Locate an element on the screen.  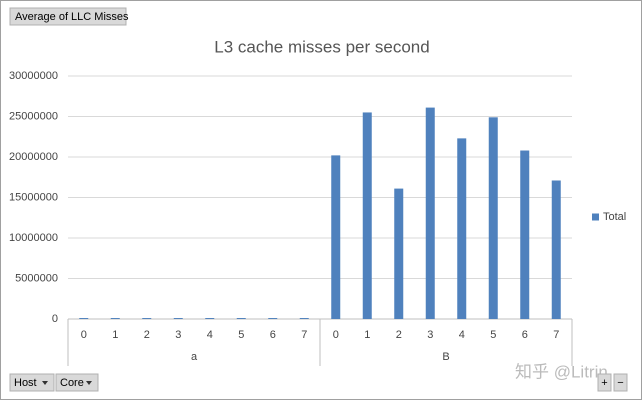
zoom-button: + is located at coordinates (604, 382).